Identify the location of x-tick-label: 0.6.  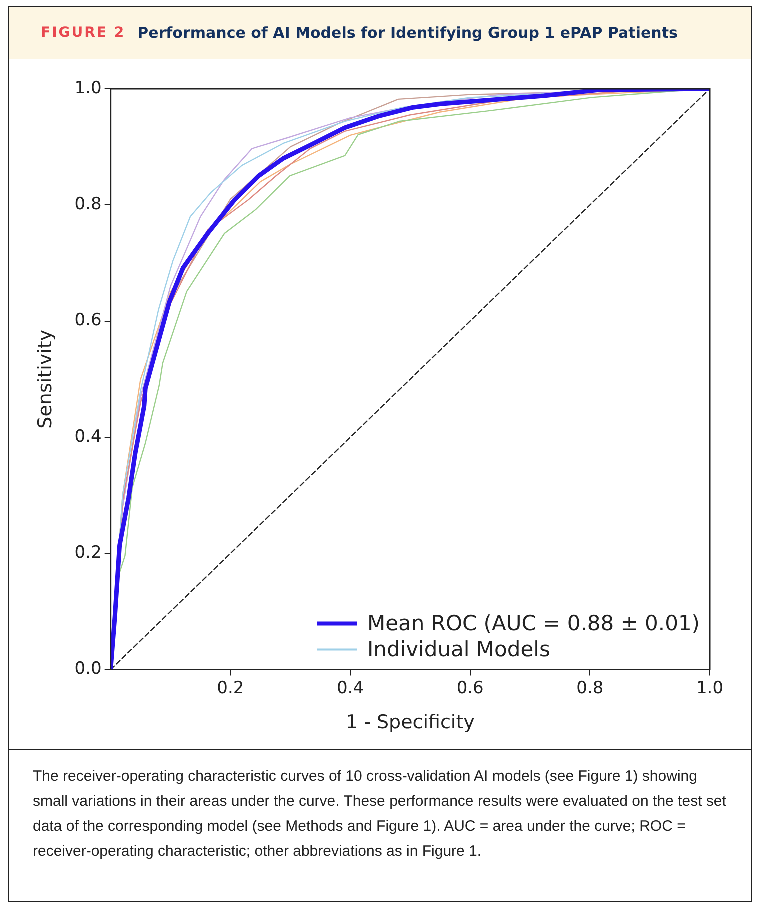
(470, 688).